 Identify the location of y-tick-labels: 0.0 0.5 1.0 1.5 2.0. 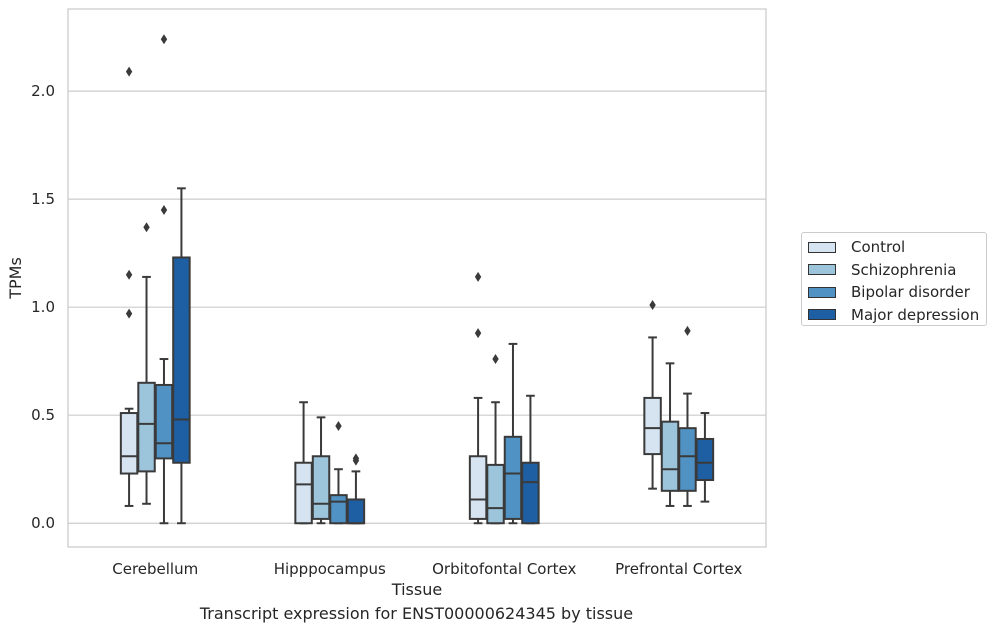
(43, 307).